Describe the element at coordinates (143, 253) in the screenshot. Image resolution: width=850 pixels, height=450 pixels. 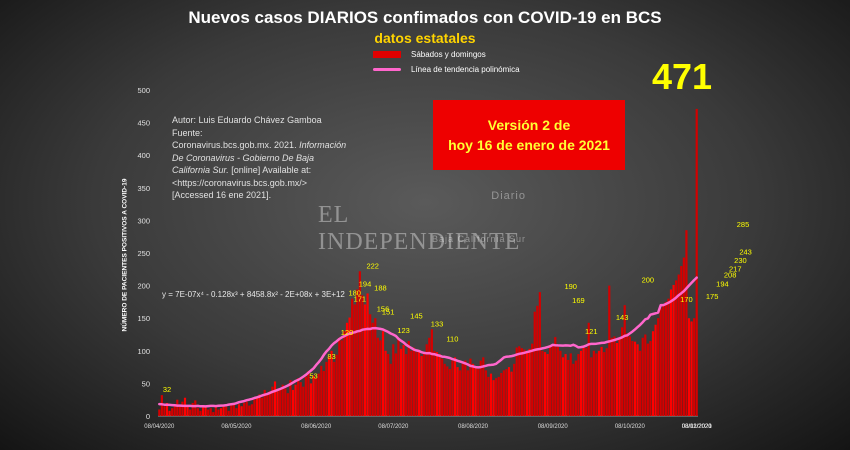
I see `y-tick-label: 250` at that location.